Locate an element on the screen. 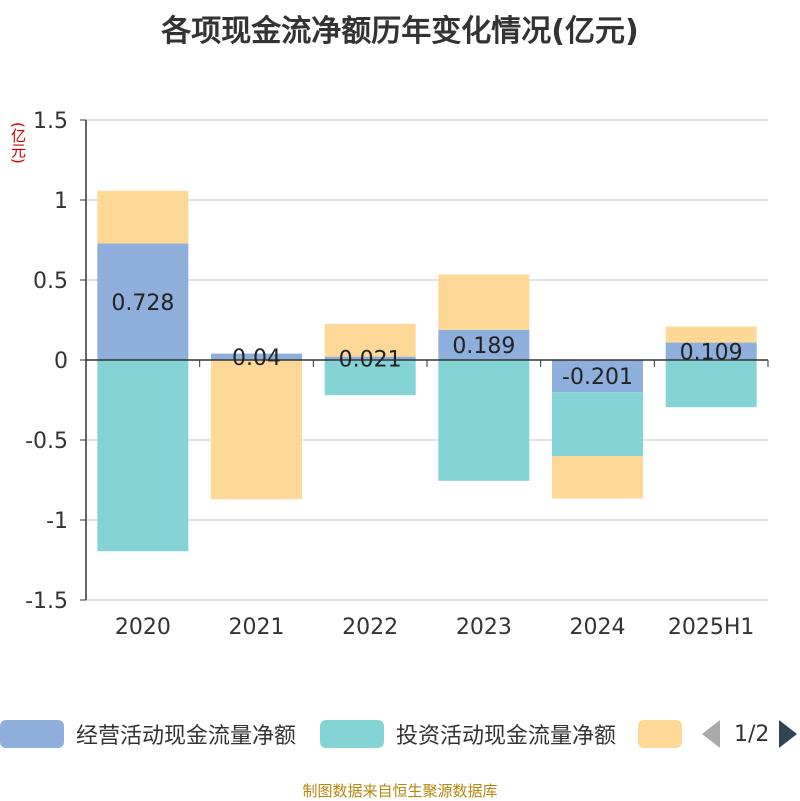 Image resolution: width=800 pixels, height=801 pixels. data-label: 0.728 is located at coordinates (142, 303).